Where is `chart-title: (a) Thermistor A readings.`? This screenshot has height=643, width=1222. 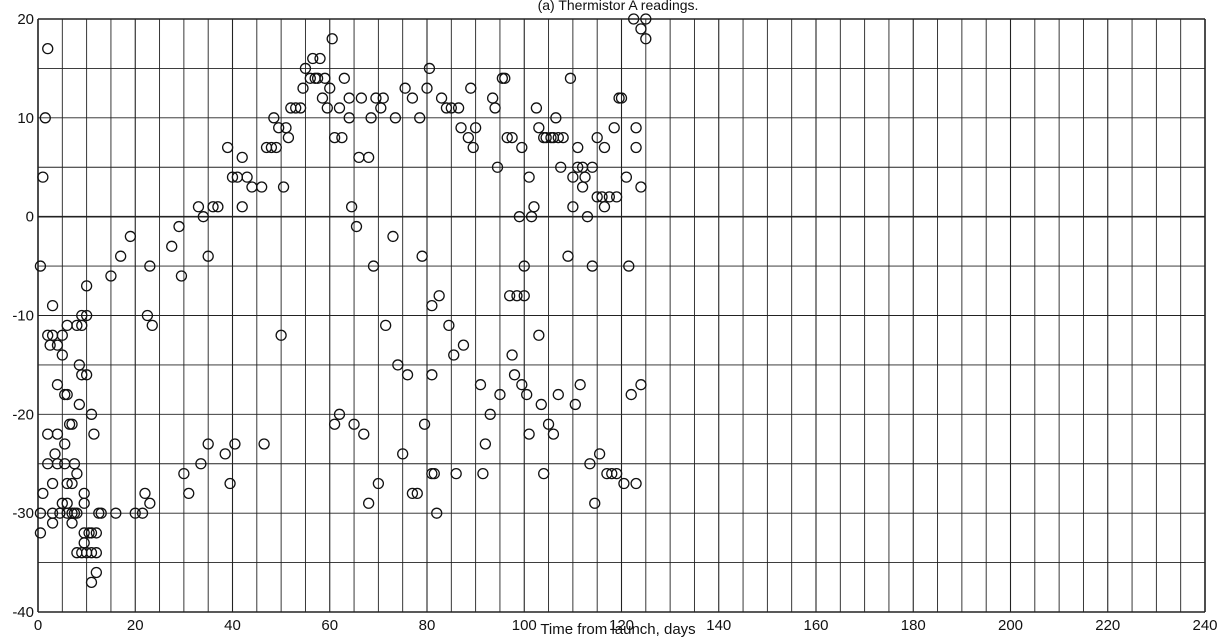 chart-title: (a) Thermistor A readings. is located at coordinates (618, 6).